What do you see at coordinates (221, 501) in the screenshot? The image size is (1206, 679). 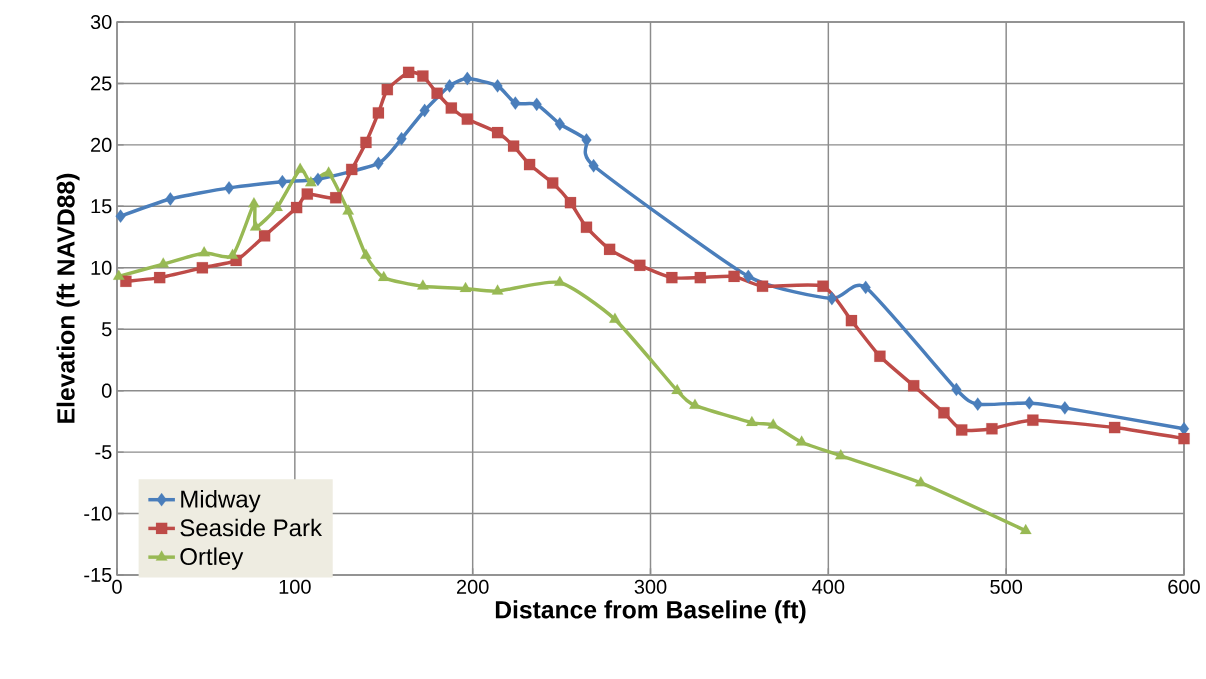 I see `legend-label: Midway` at bounding box center [221, 501].